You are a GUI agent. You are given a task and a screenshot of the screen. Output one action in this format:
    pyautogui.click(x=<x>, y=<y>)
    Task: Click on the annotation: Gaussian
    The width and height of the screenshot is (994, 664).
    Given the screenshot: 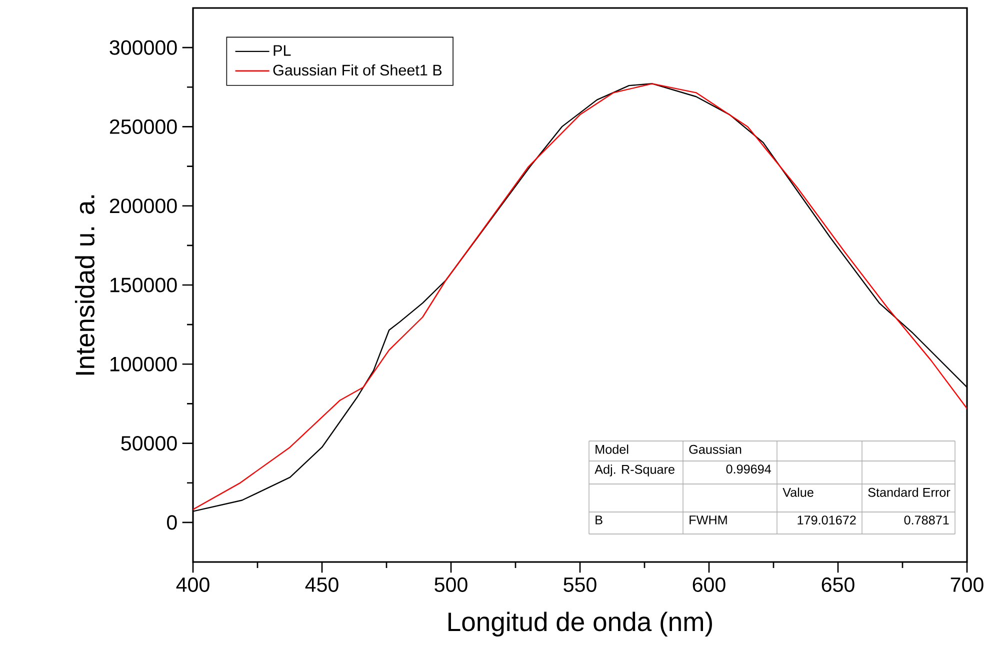 What is the action you would take?
    pyautogui.click(x=715, y=449)
    